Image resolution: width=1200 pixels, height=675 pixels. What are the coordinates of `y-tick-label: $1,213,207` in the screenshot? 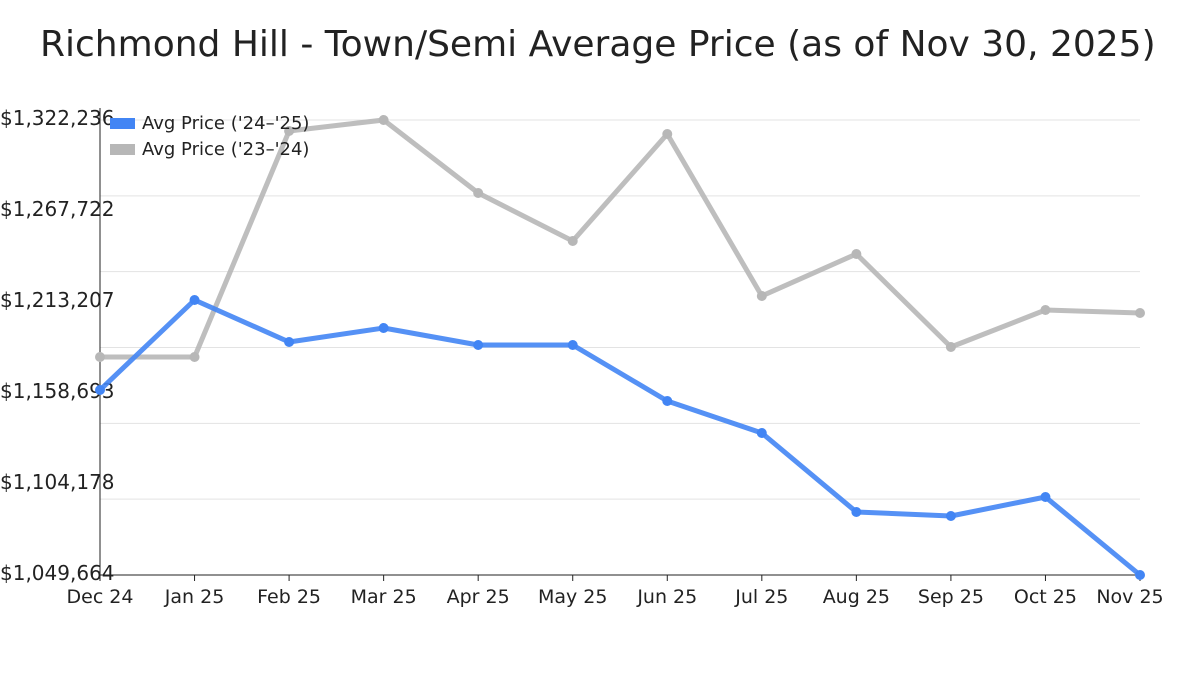 It's located at (57, 300).